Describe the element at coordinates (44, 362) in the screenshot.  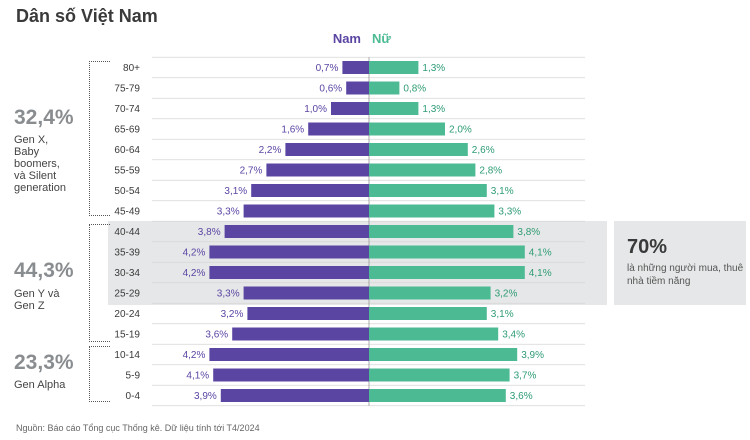
I see `group-percent-alpha: 23,3%` at that location.